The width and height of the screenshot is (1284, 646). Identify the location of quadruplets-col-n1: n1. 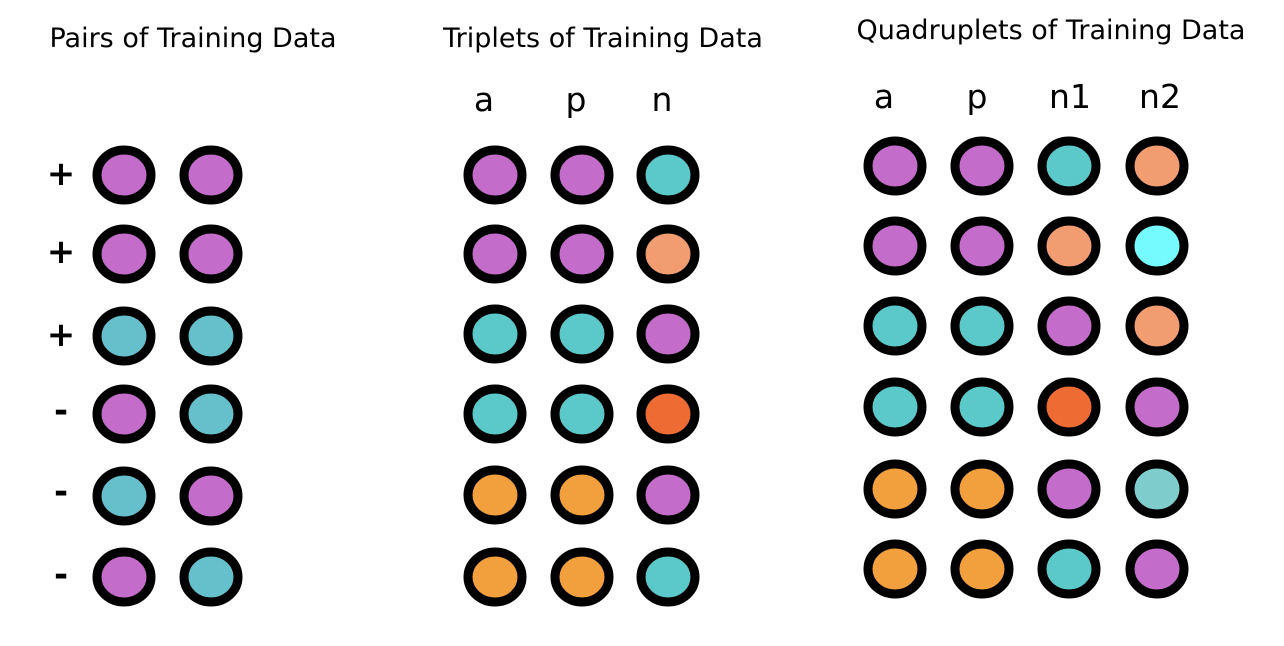
(1070, 96).